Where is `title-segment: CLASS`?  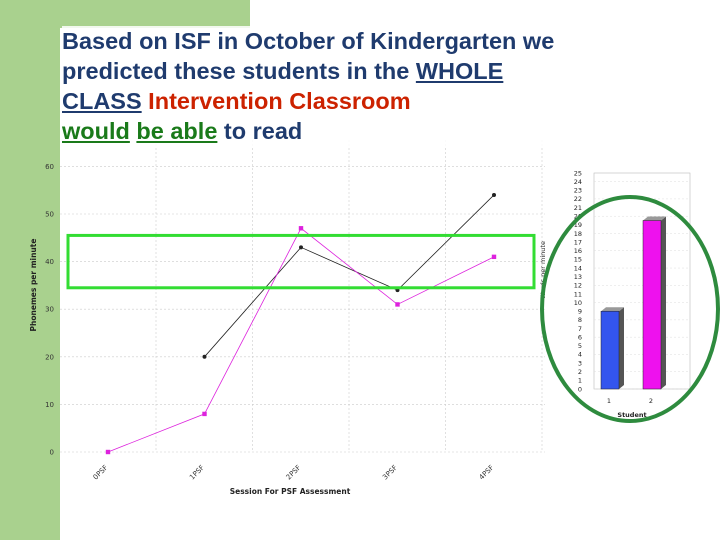 title-segment: CLASS is located at coordinates (102, 101).